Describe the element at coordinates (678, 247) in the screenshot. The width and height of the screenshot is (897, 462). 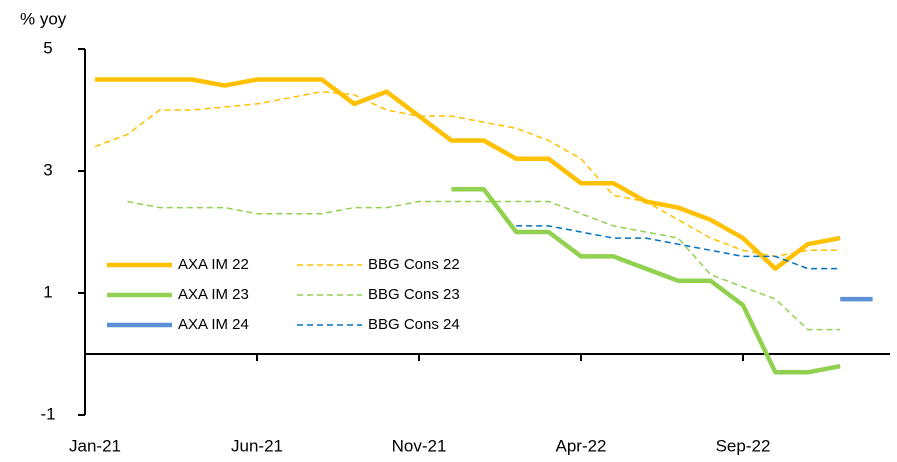
I see `series-line` at that location.